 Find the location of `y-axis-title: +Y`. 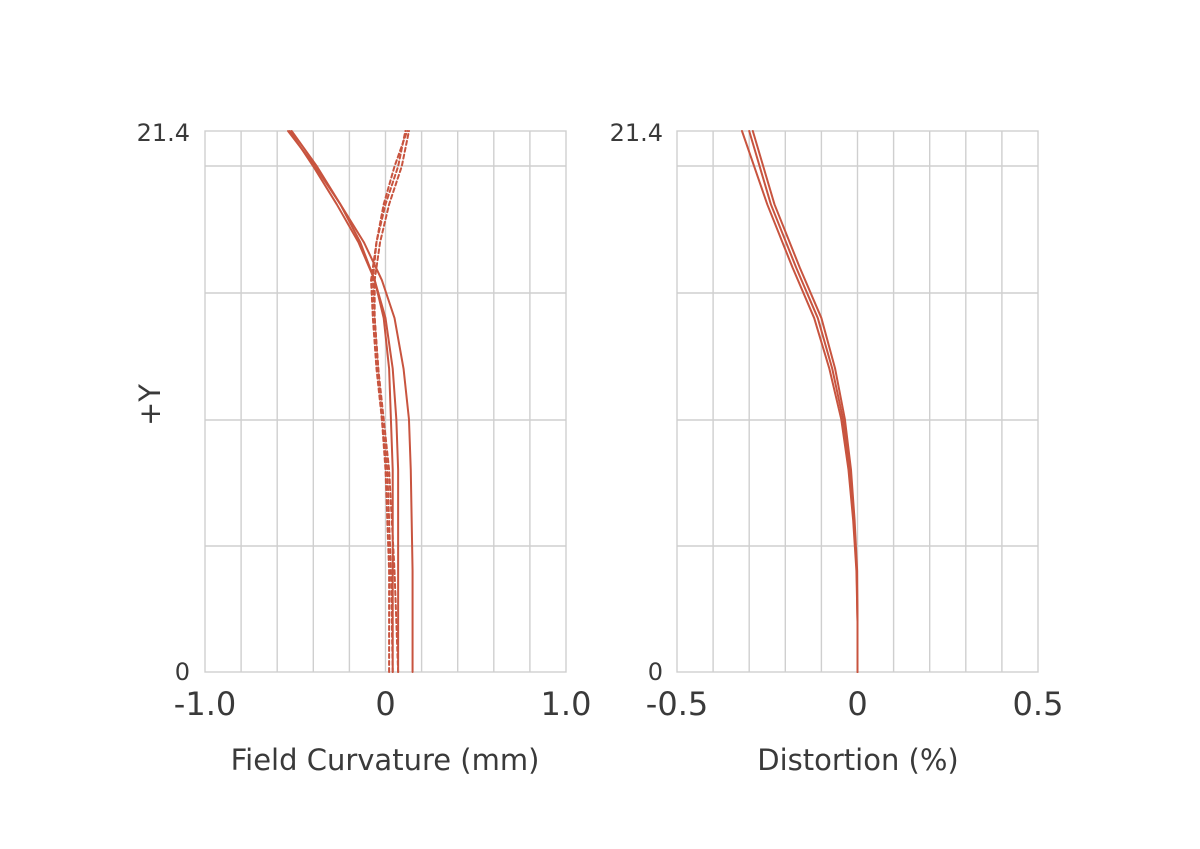

y-axis-title: +Y is located at coordinates (150, 405).